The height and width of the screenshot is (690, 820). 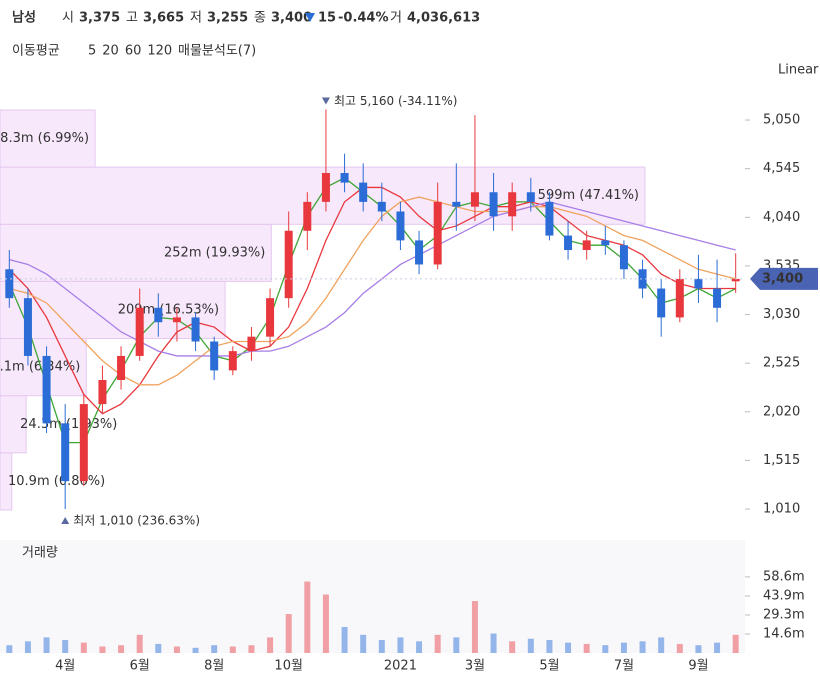 What do you see at coordinates (781, 168) in the screenshot?
I see `y-tick-label: 4,545` at bounding box center [781, 168].